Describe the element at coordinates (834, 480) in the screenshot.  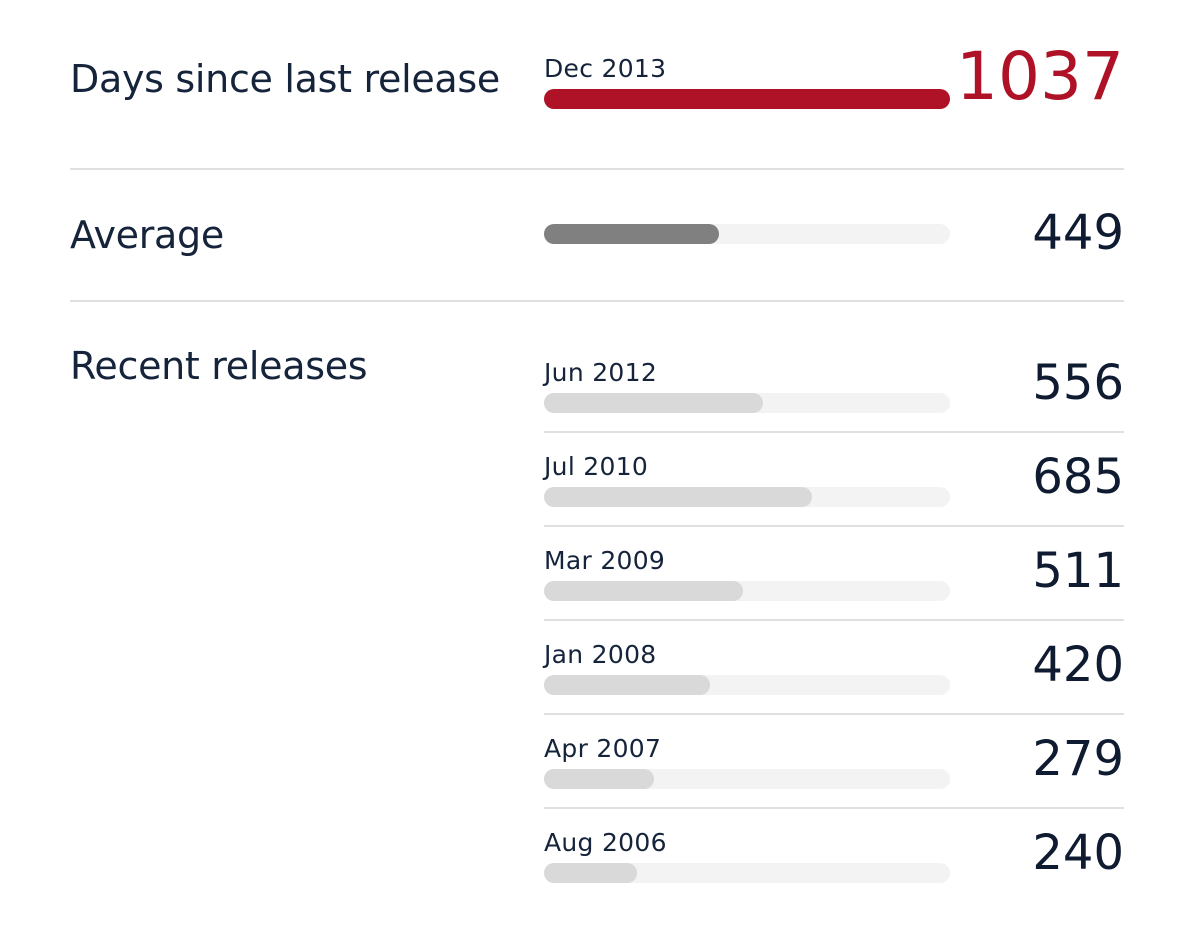
I see `release-row: Jul 2010 685` at that location.